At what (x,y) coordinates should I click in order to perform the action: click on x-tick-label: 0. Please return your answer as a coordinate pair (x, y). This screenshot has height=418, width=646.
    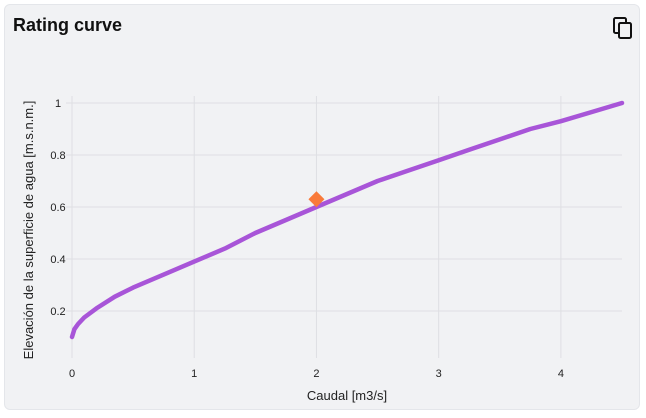
    Looking at the image, I should click on (72, 374).